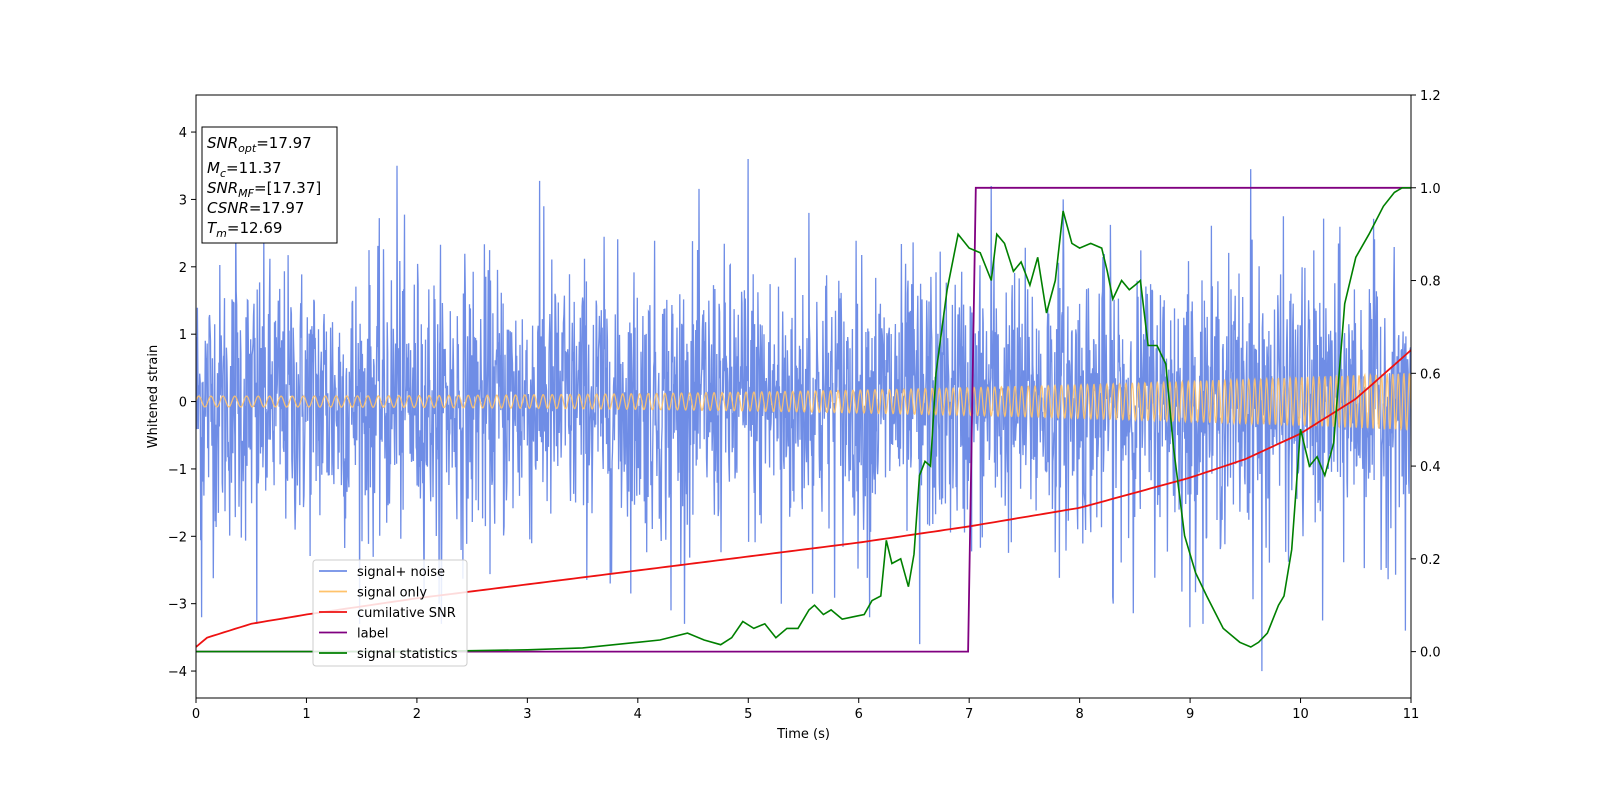 The height and width of the screenshot is (800, 1600). What do you see at coordinates (1300, 714) in the screenshot?
I see `x-tick-label: 10` at bounding box center [1300, 714].